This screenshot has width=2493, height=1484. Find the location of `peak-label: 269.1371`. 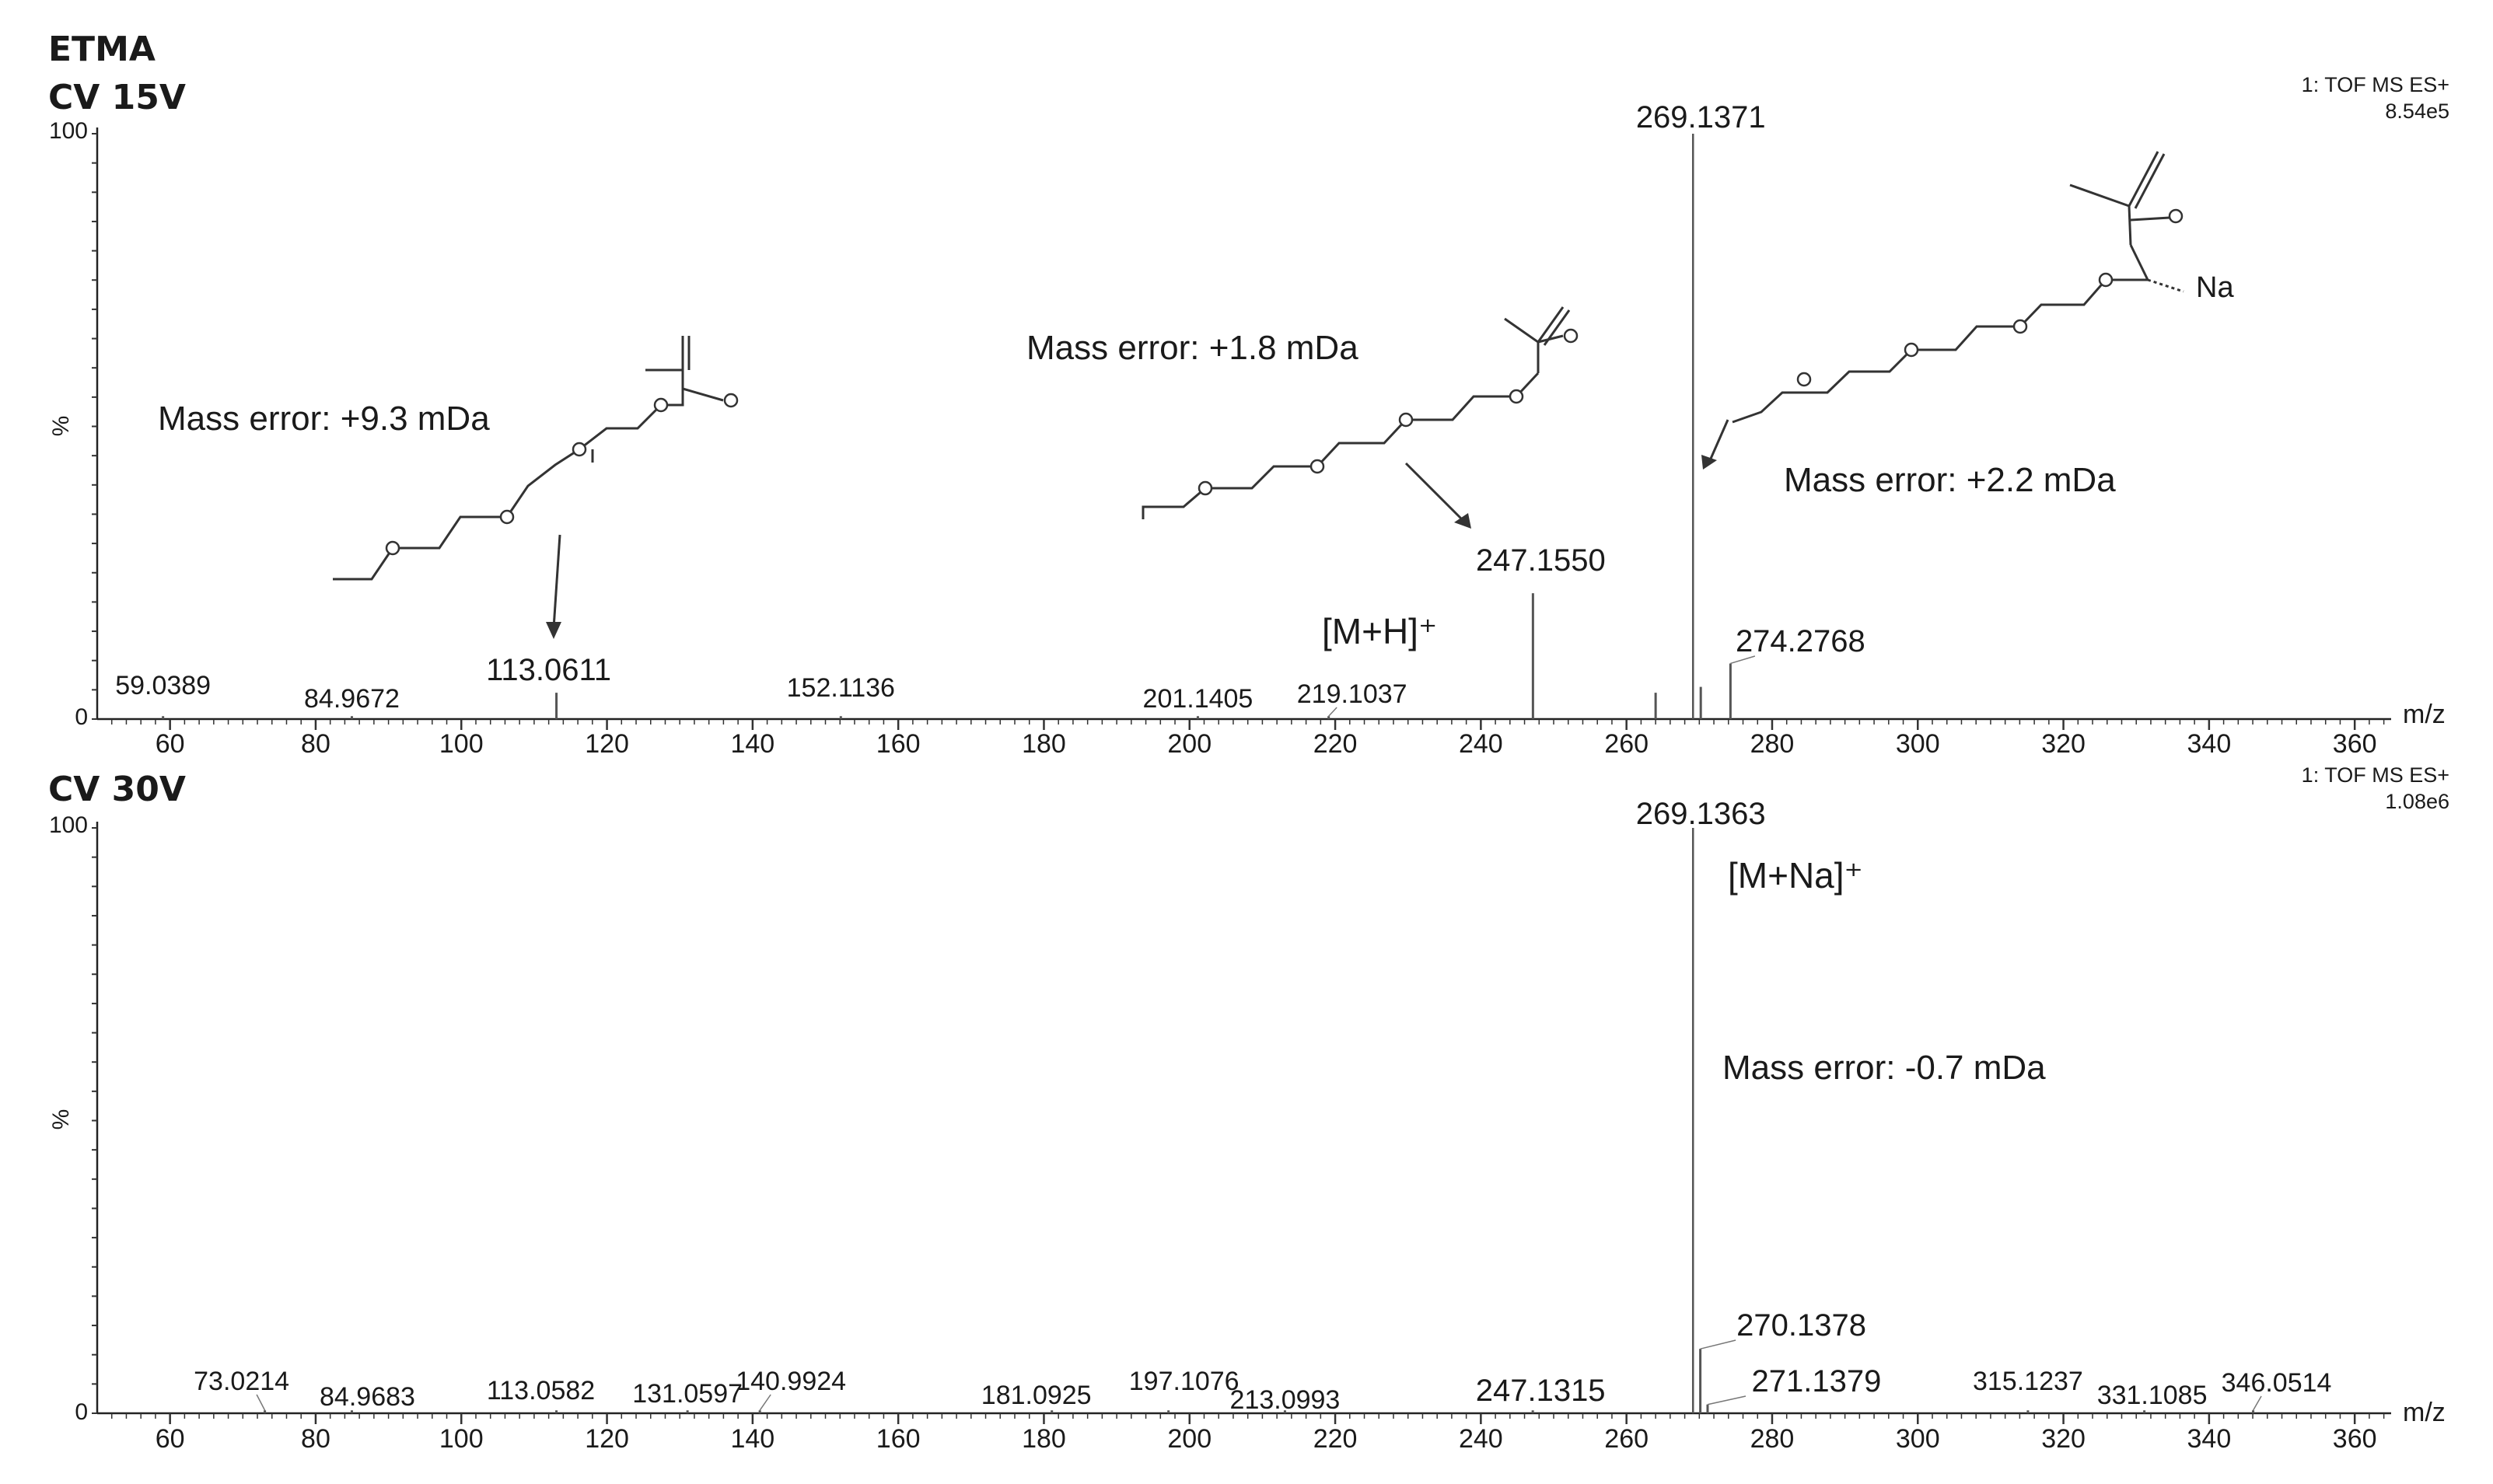

peak-label: 269.1371 is located at coordinates (1701, 117).